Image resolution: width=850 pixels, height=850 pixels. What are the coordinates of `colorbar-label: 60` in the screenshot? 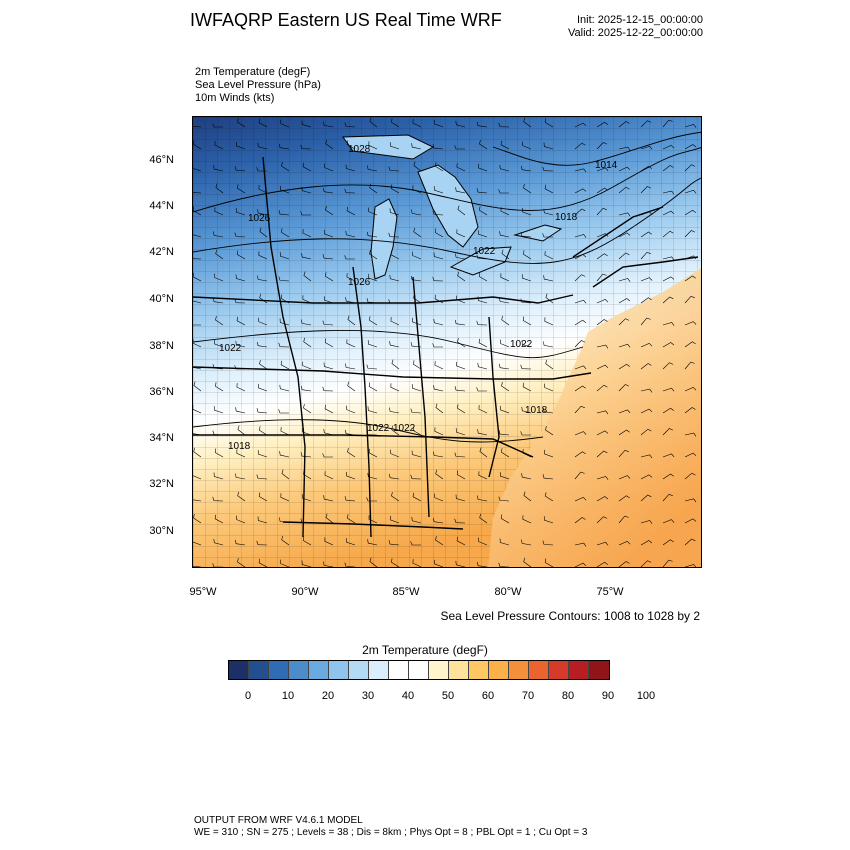 It's located at (488, 696).